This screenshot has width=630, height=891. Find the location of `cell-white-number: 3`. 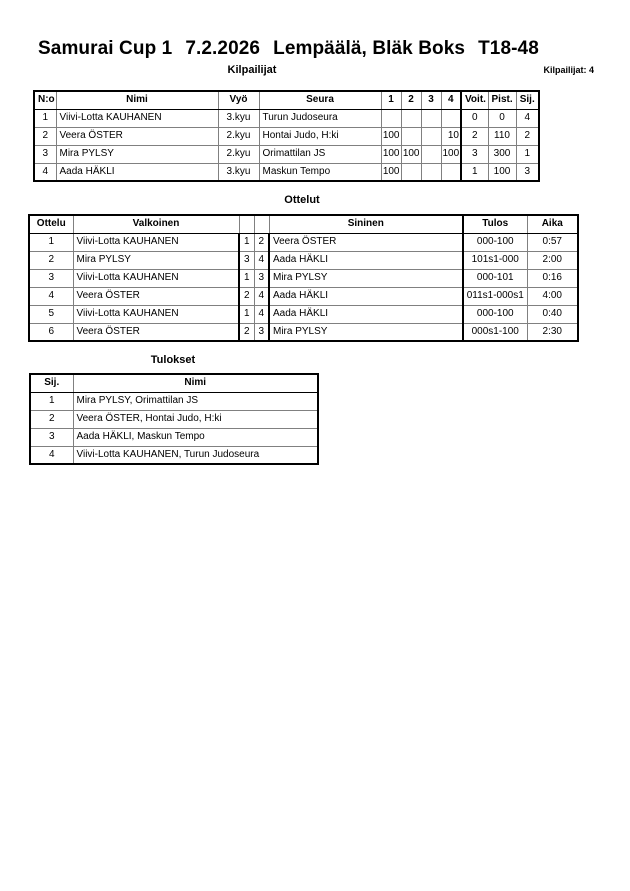

cell-white-number: 3 is located at coordinates (246, 260).